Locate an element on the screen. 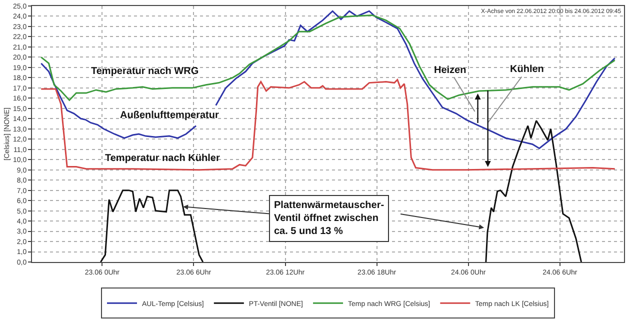  annotation: Temperatur nach WRG is located at coordinates (145, 71).